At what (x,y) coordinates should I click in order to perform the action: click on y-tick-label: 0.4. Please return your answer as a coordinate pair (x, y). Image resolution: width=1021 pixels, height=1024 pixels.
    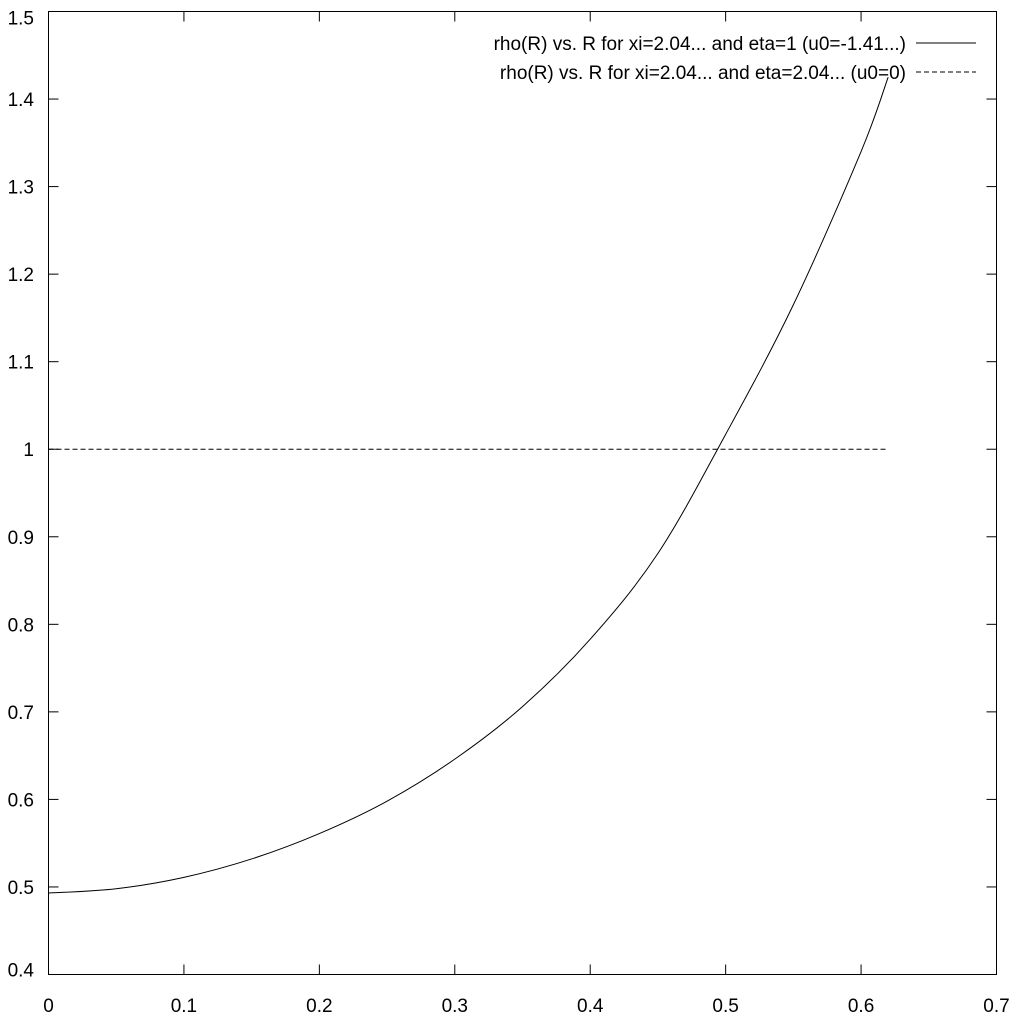
    Looking at the image, I should click on (21, 971).